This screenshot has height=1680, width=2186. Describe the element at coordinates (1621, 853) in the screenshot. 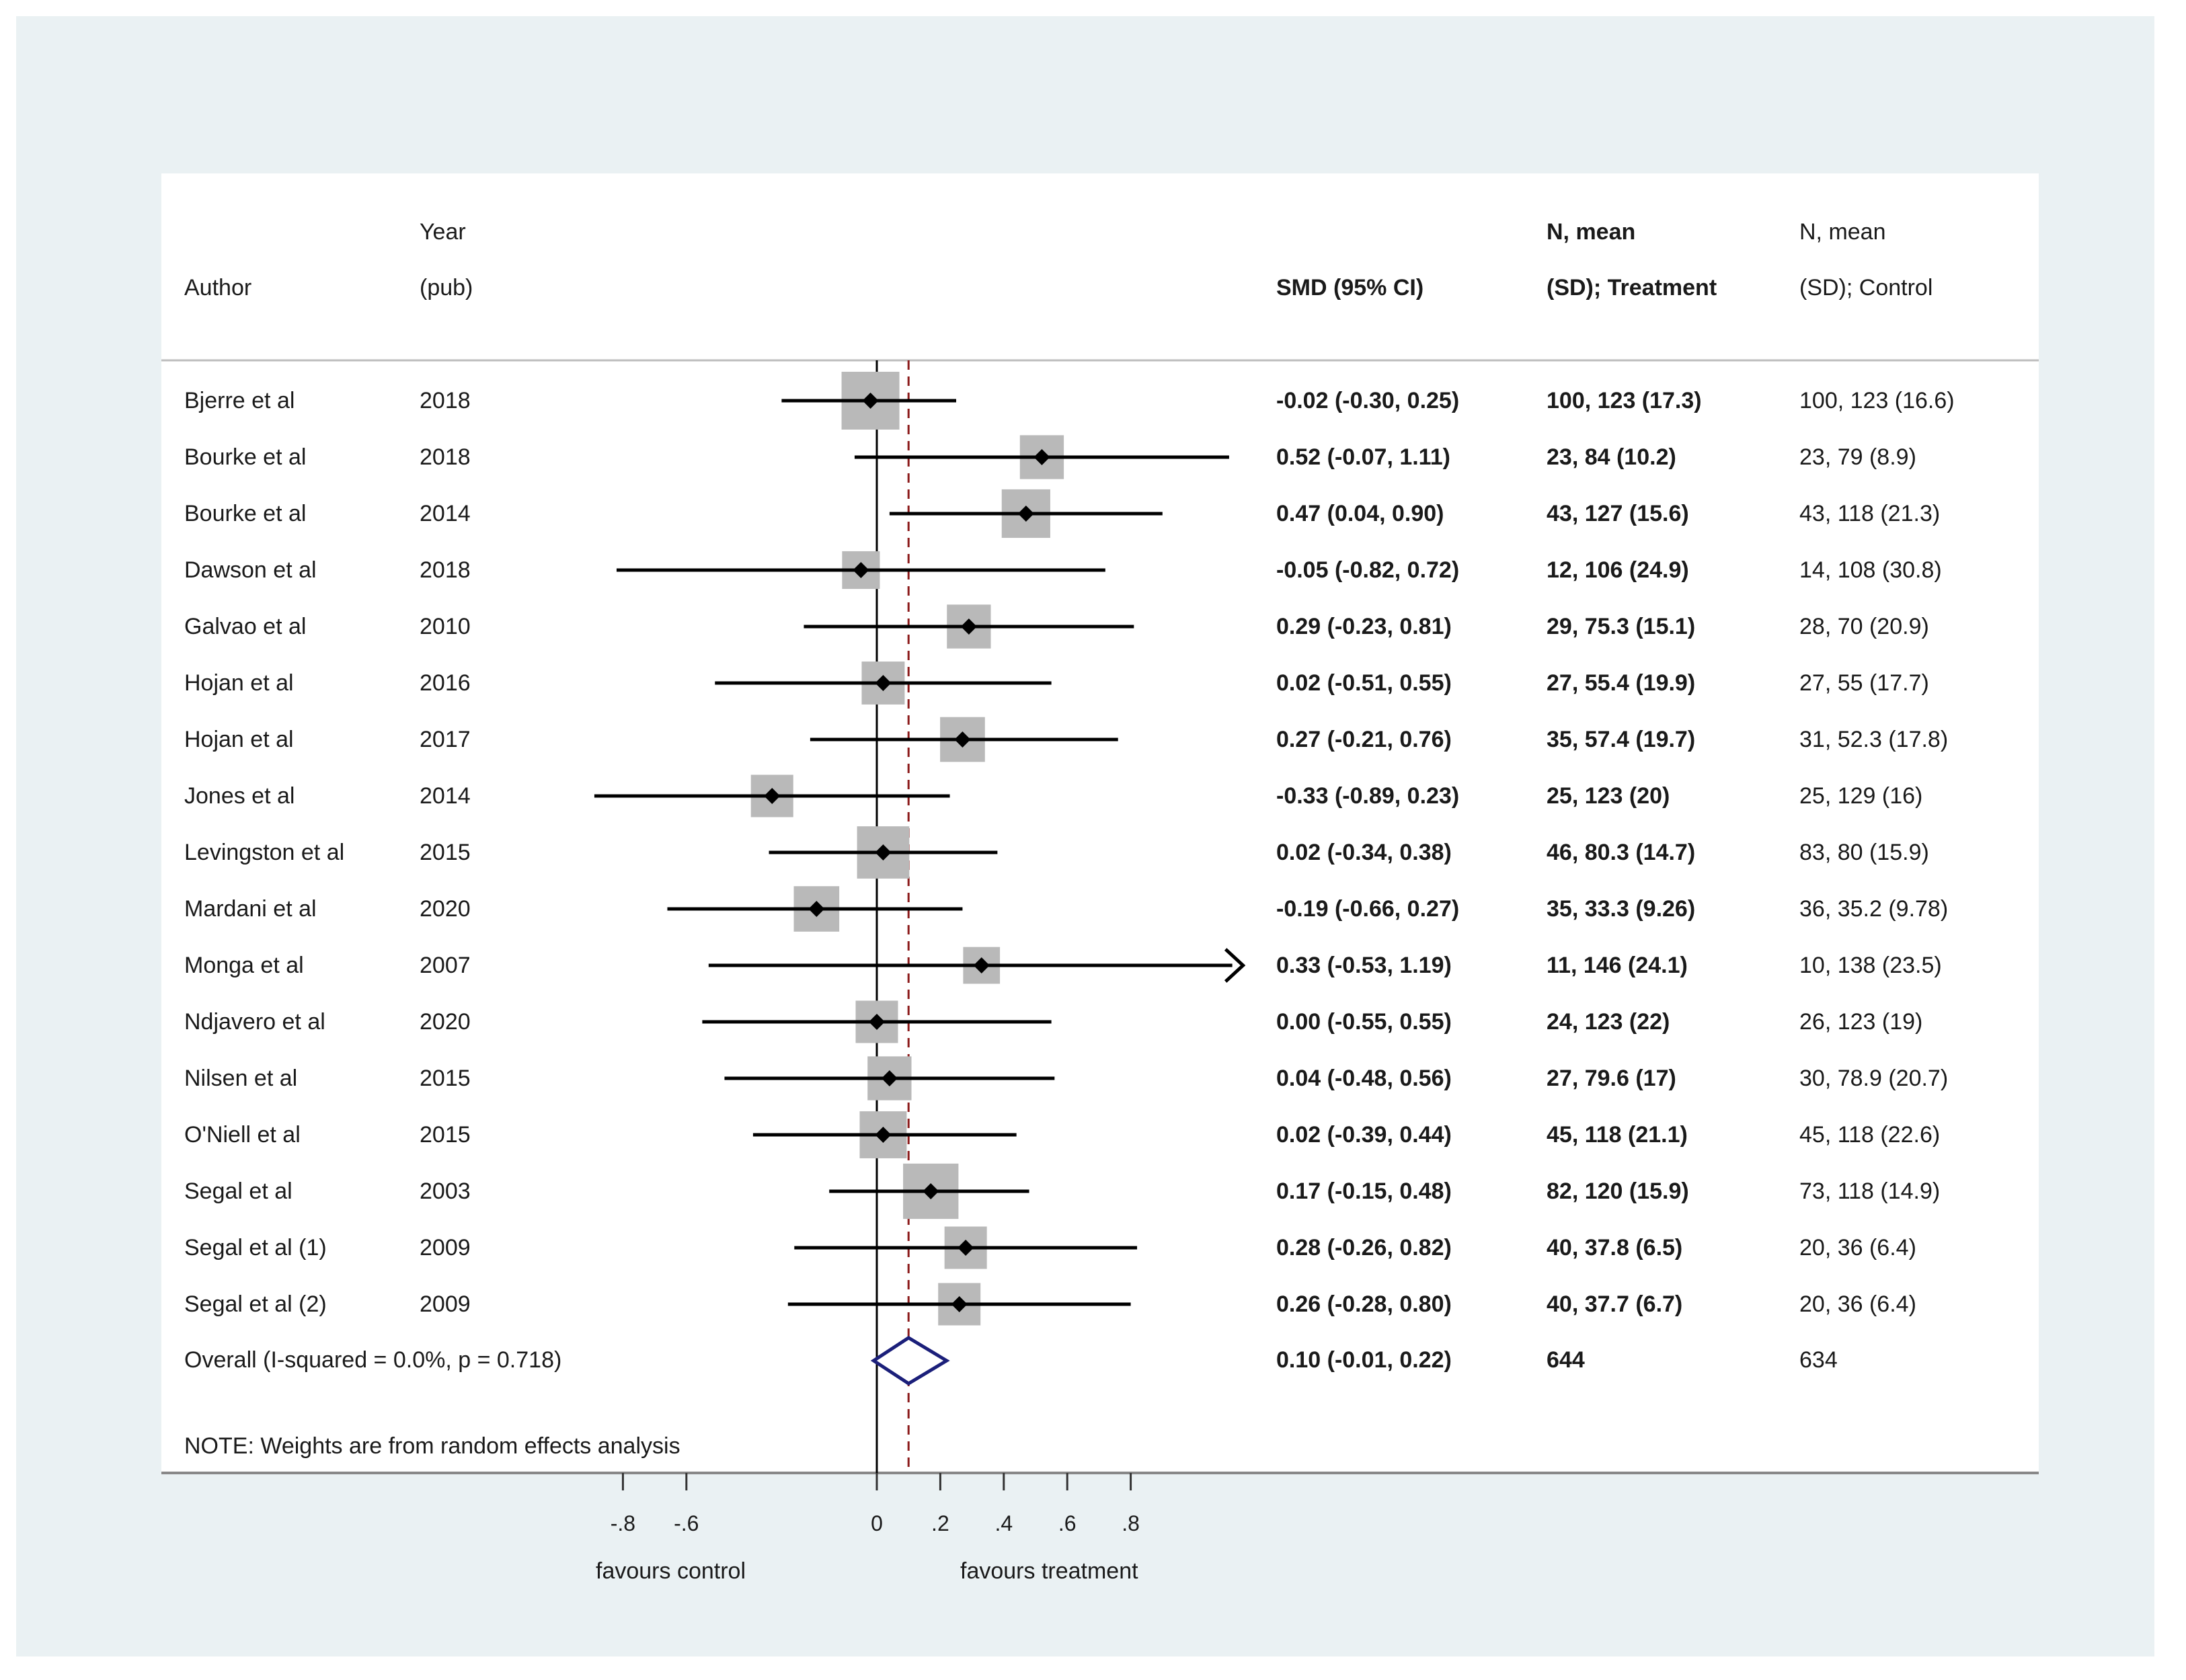

I see `study-treatment: 46, 80.3 (14.7)` at that location.